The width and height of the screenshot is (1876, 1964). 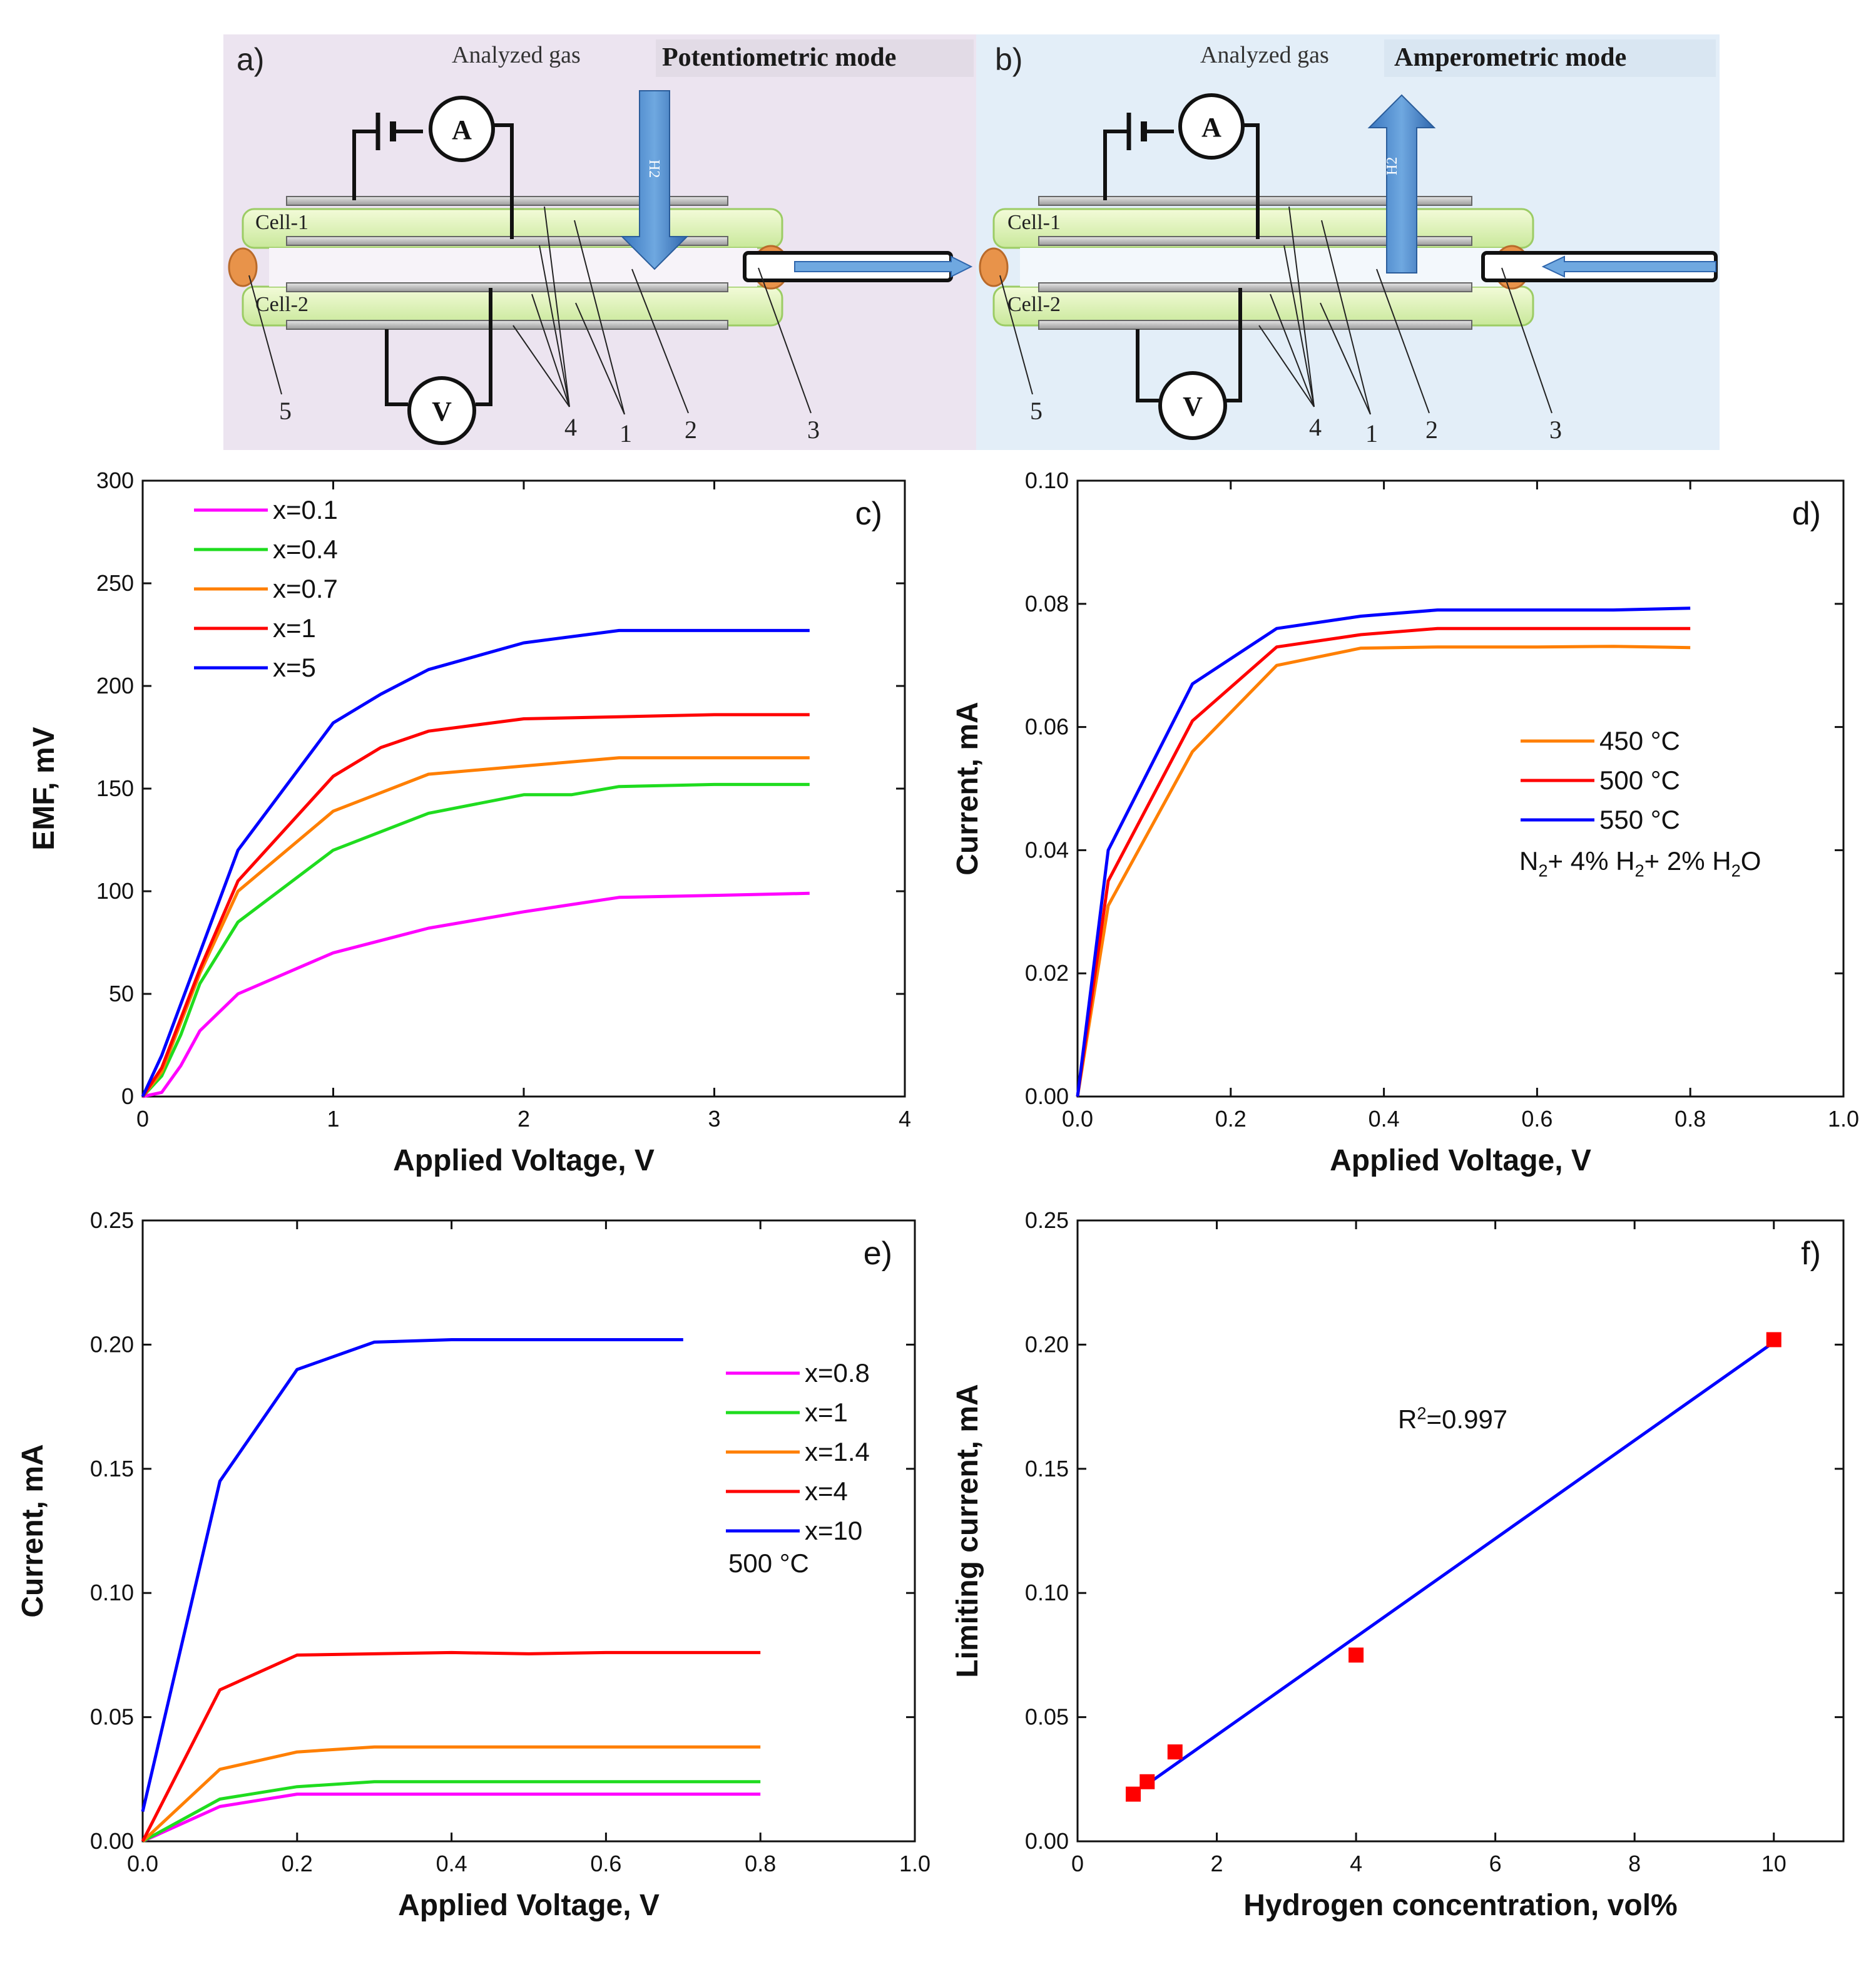 I want to click on chart-c-xlabel: Applied Voltage, V, so click(x=524, y=1160).